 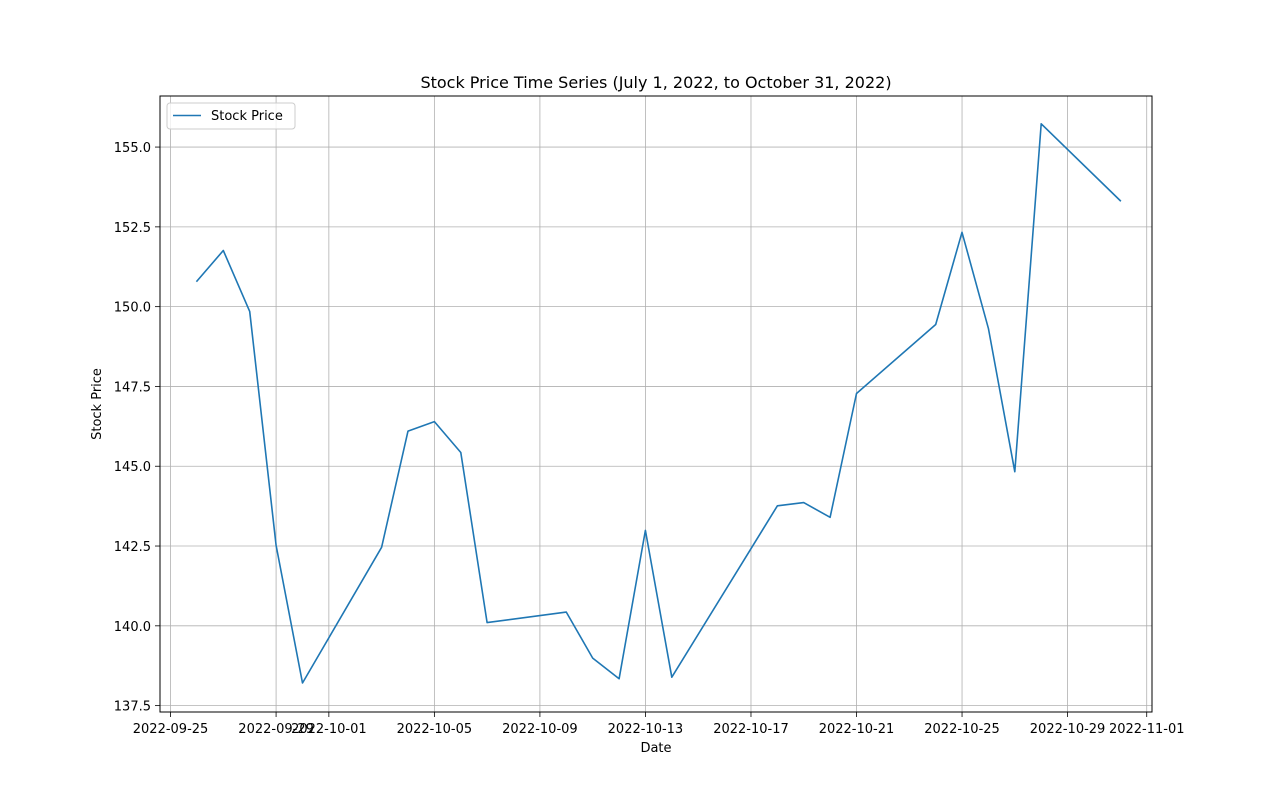 What do you see at coordinates (857, 729) in the screenshot?
I see `x-tick-label: 2022-10-21` at bounding box center [857, 729].